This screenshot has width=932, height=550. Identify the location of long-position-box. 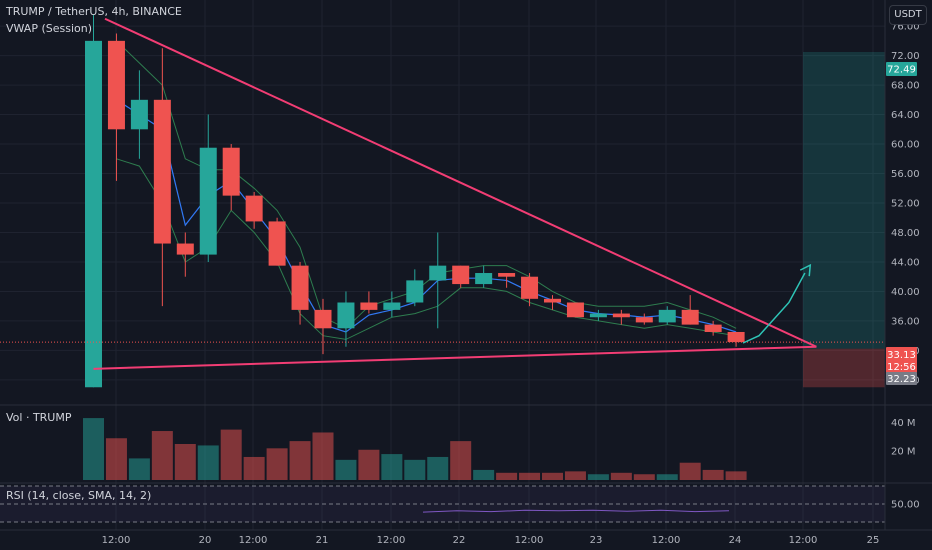
(844, 219).